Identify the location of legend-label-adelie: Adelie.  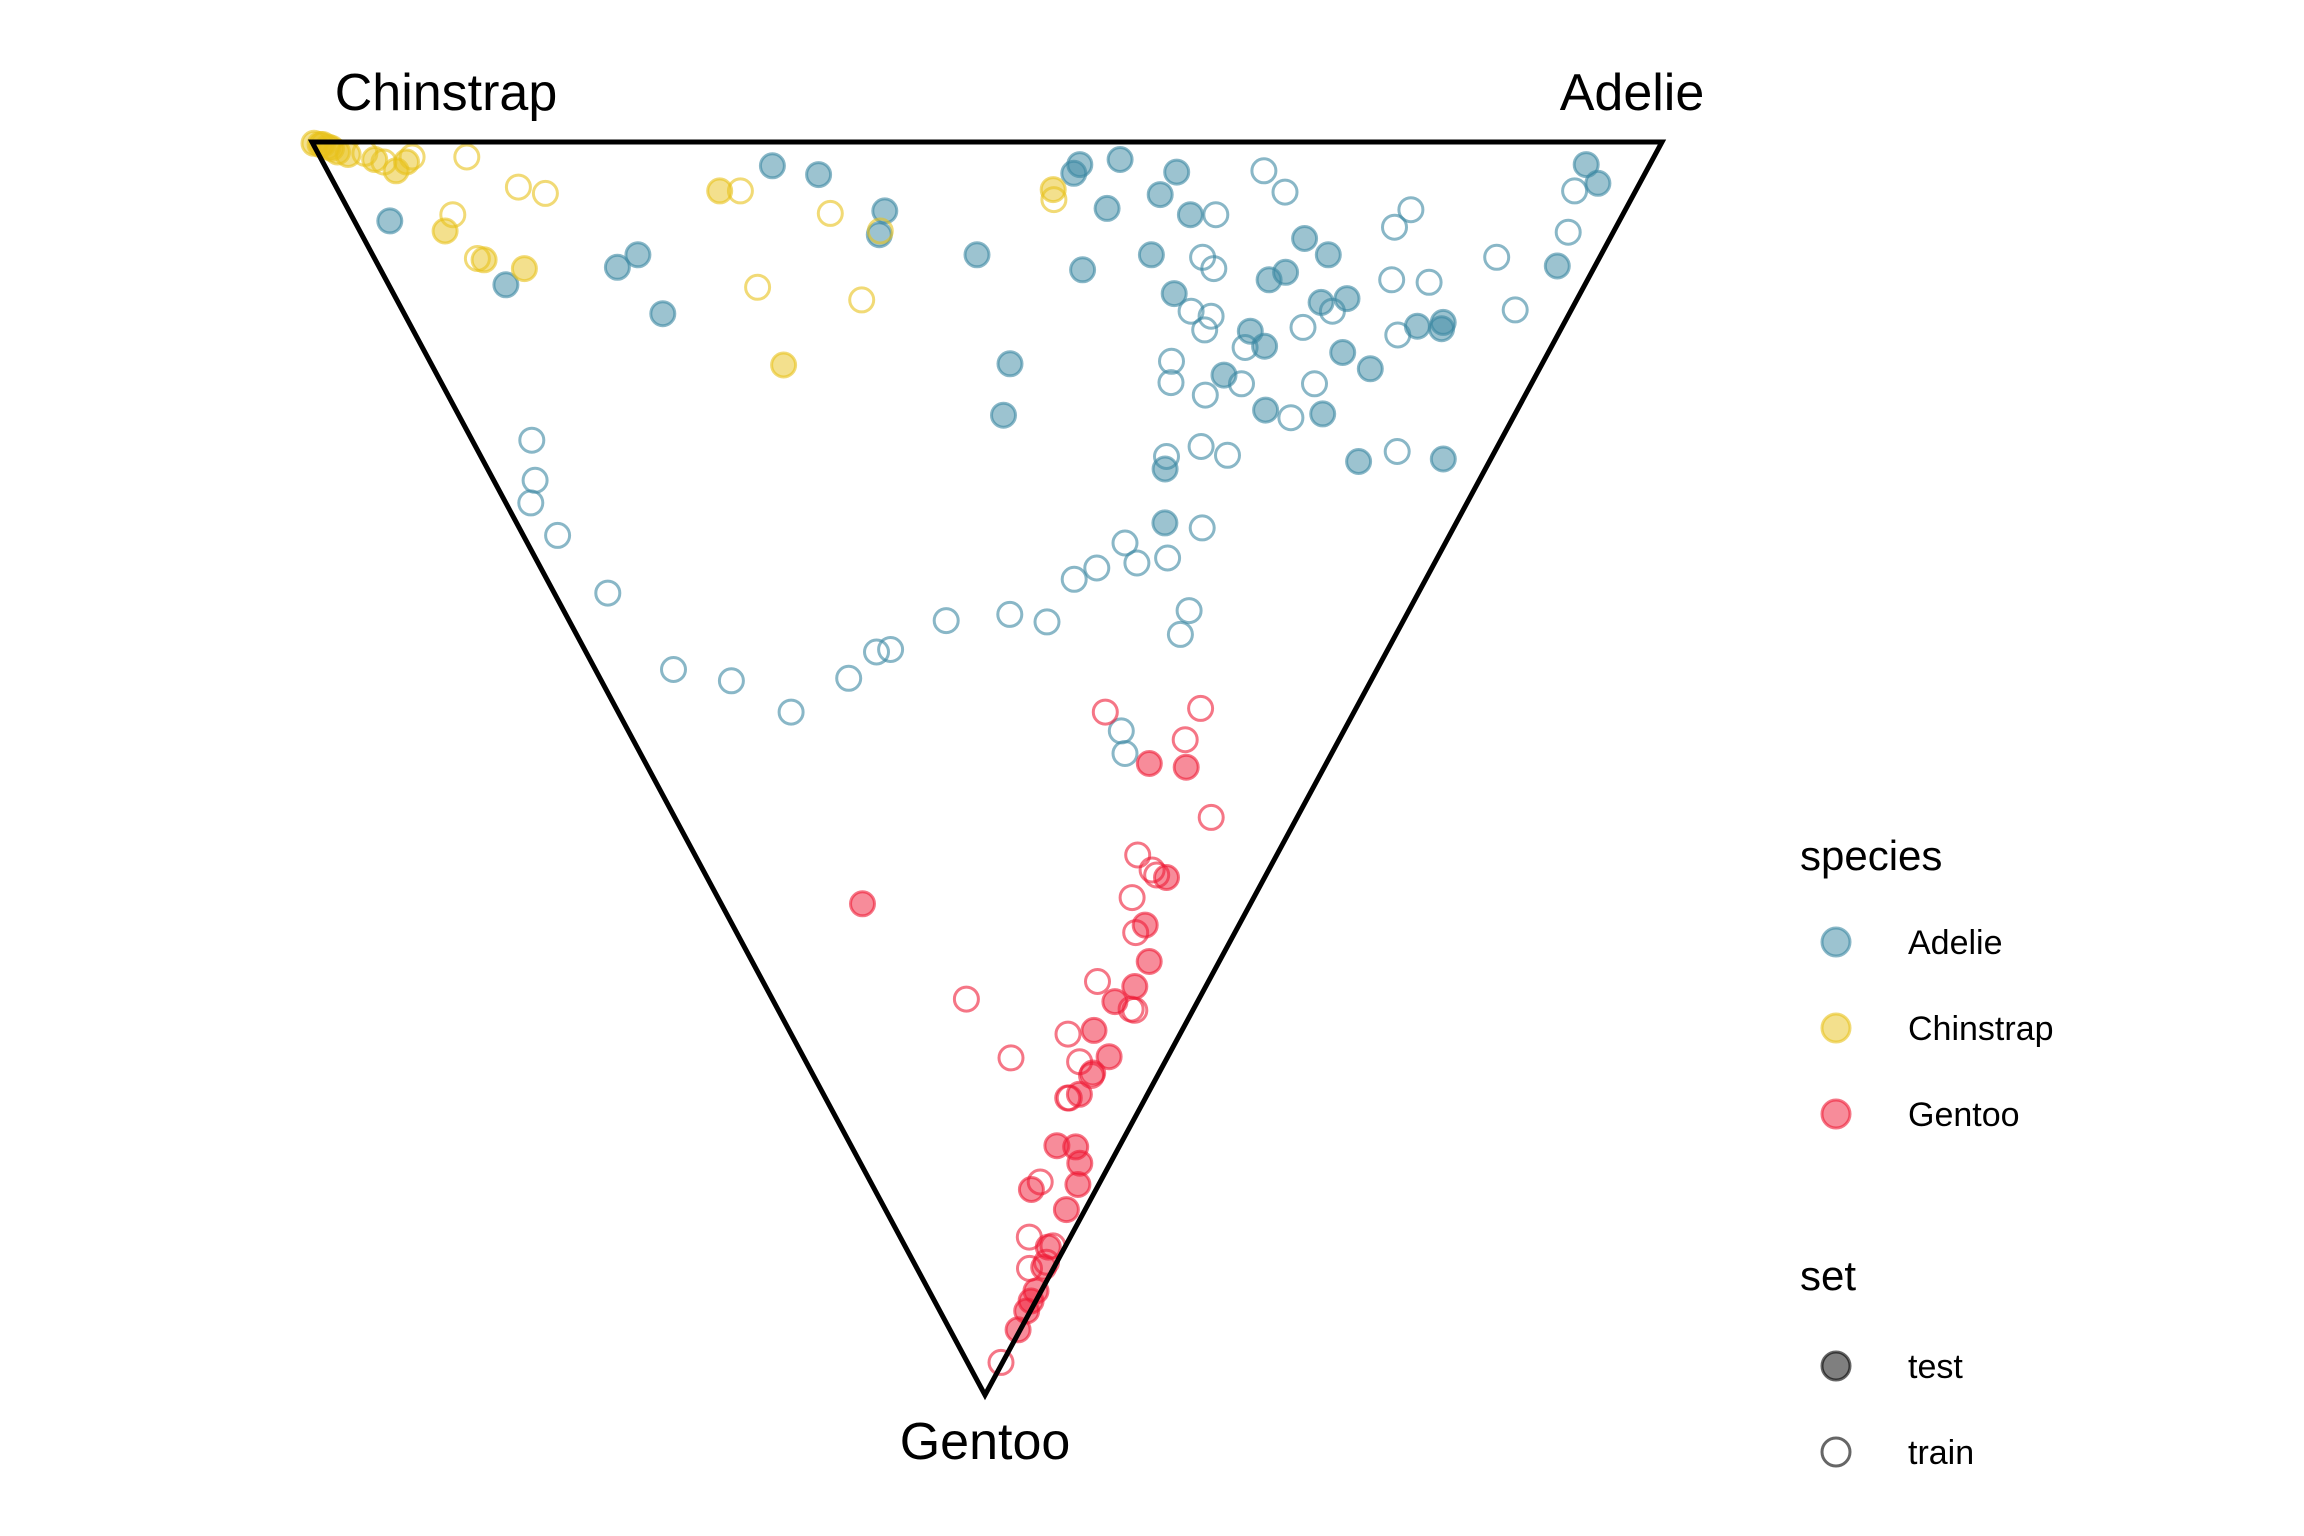
(1955, 943).